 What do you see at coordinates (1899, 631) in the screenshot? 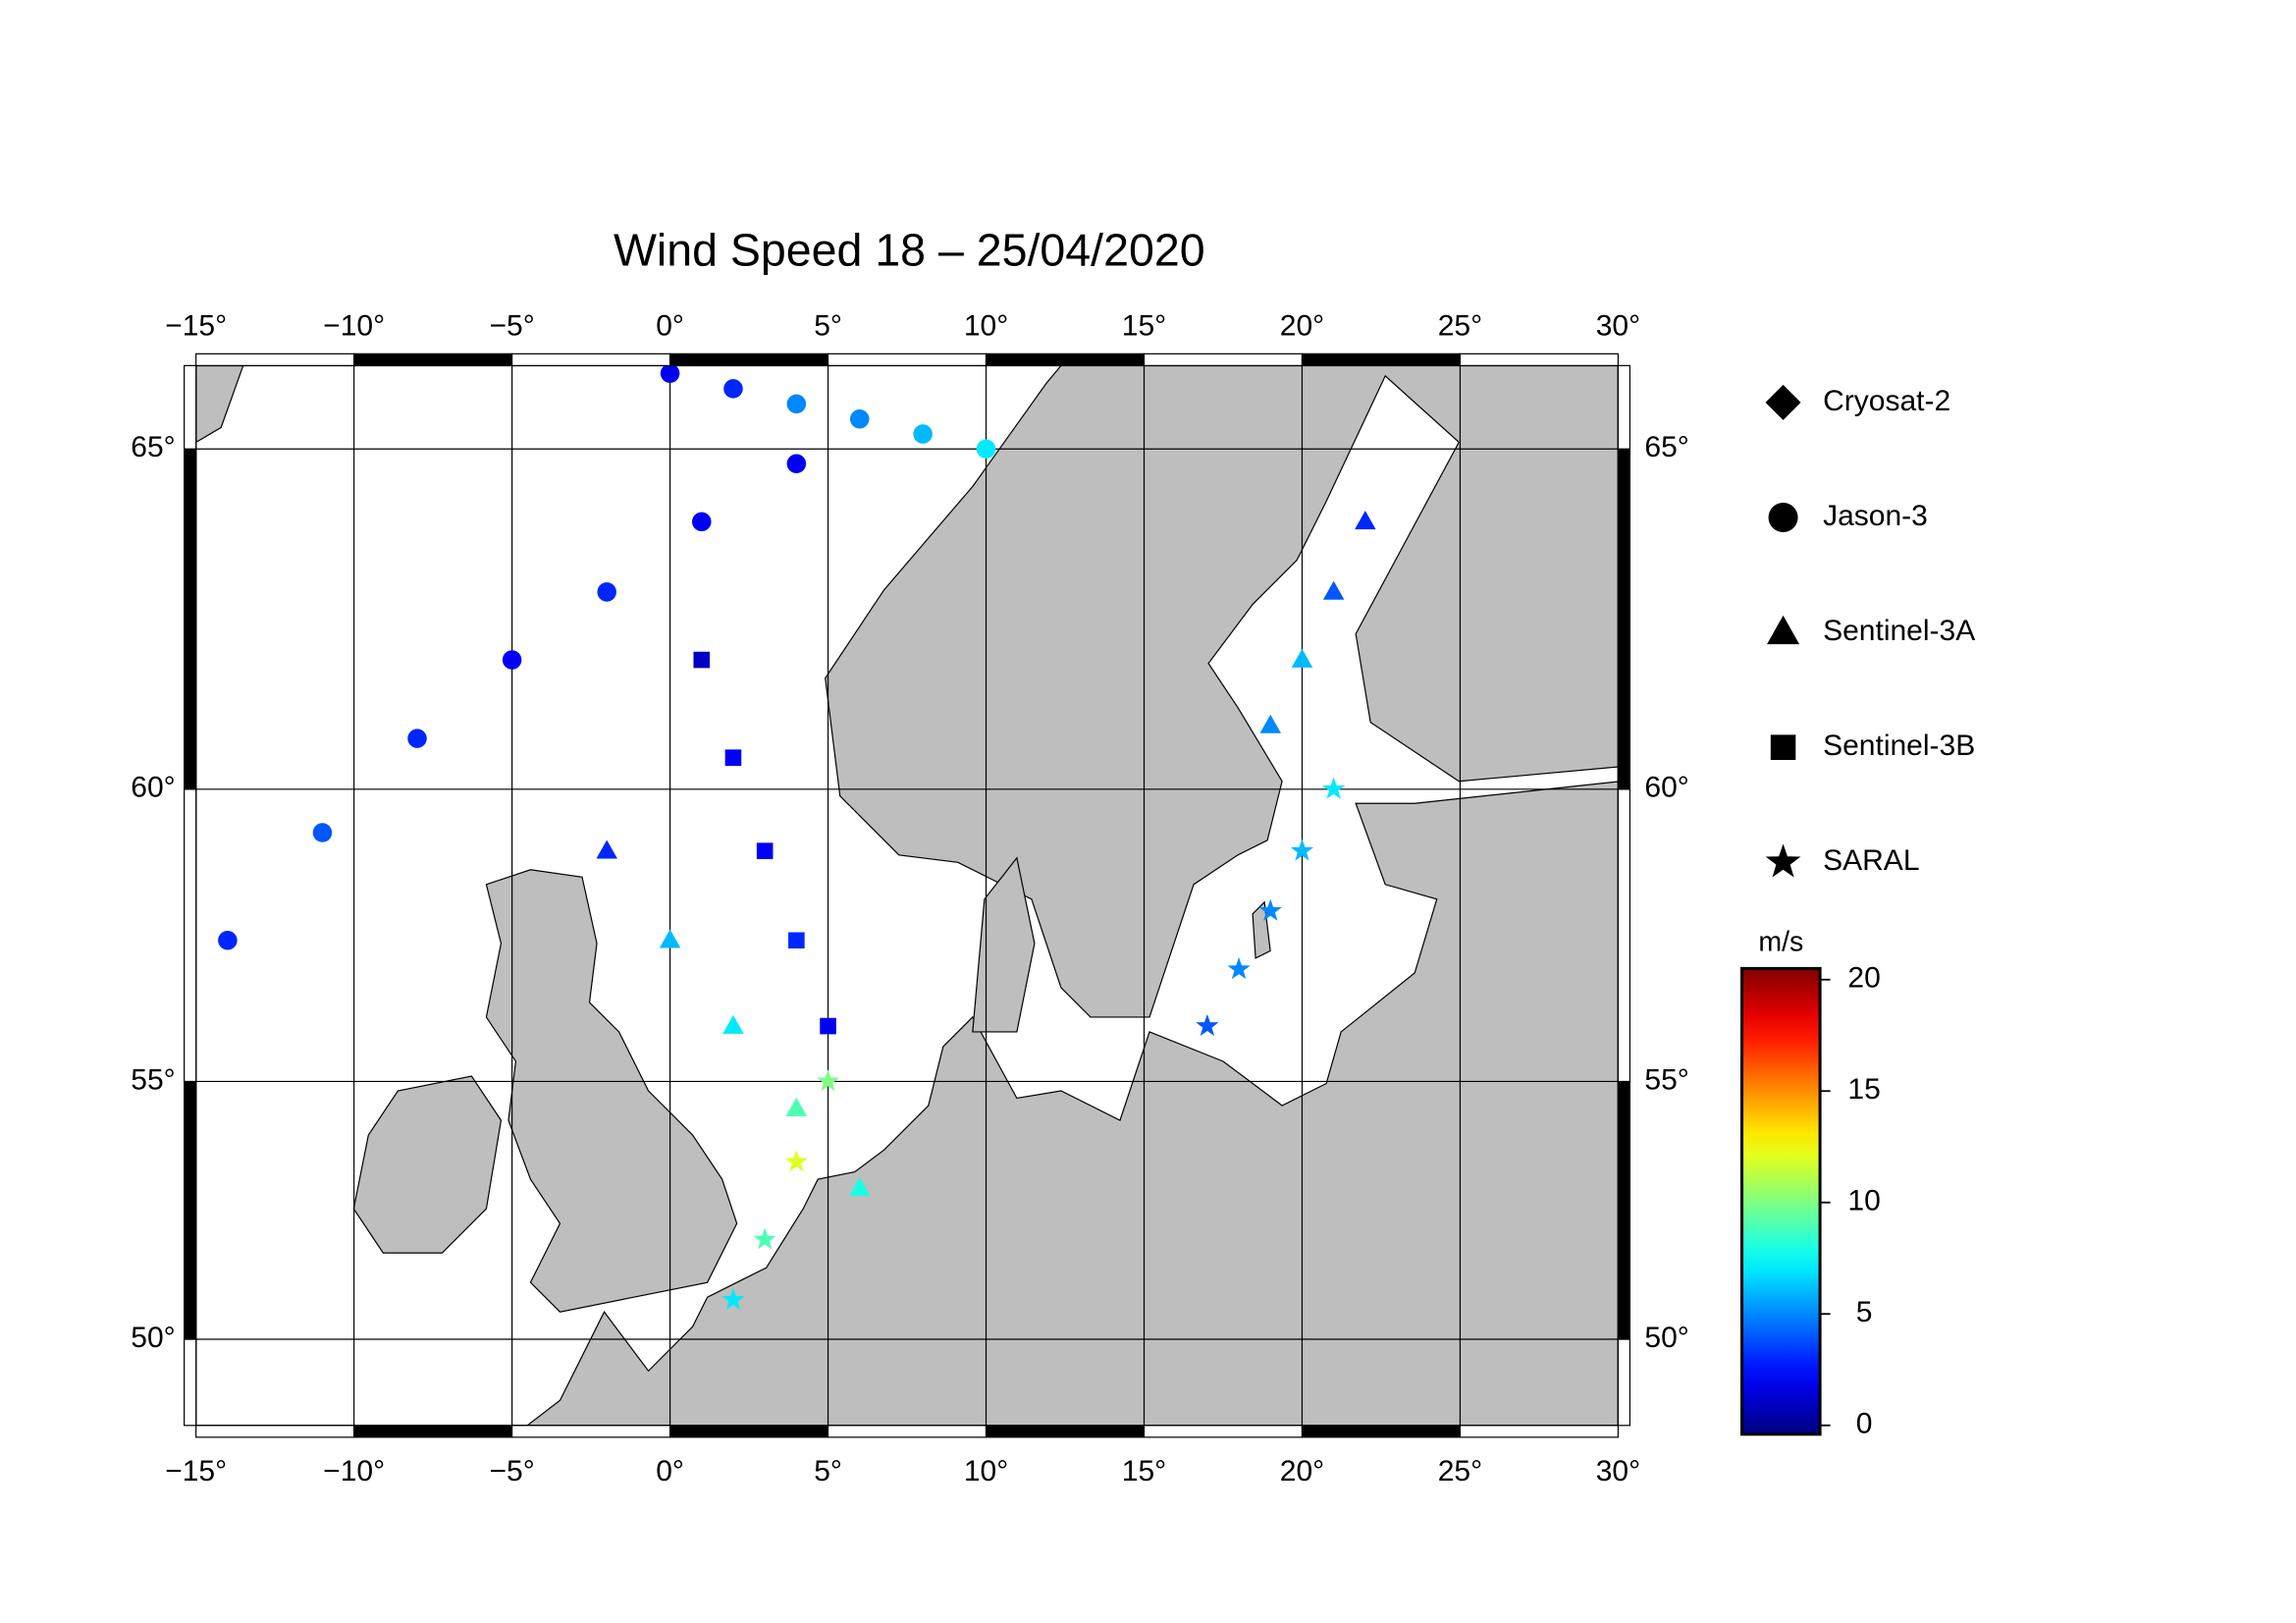
I see `legend-label: Sentinel-3A` at bounding box center [1899, 631].